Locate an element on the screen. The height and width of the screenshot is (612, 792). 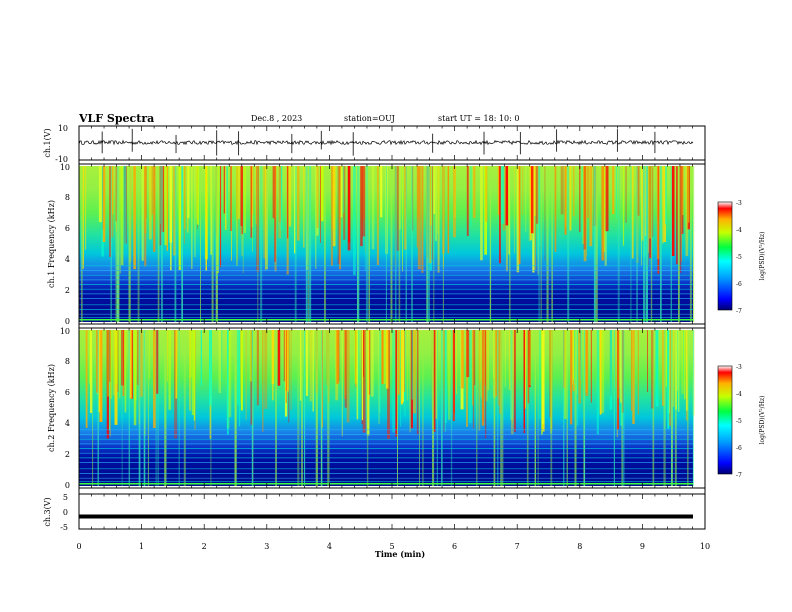
cbar1-tick-3: -3 is located at coordinates (739, 203).